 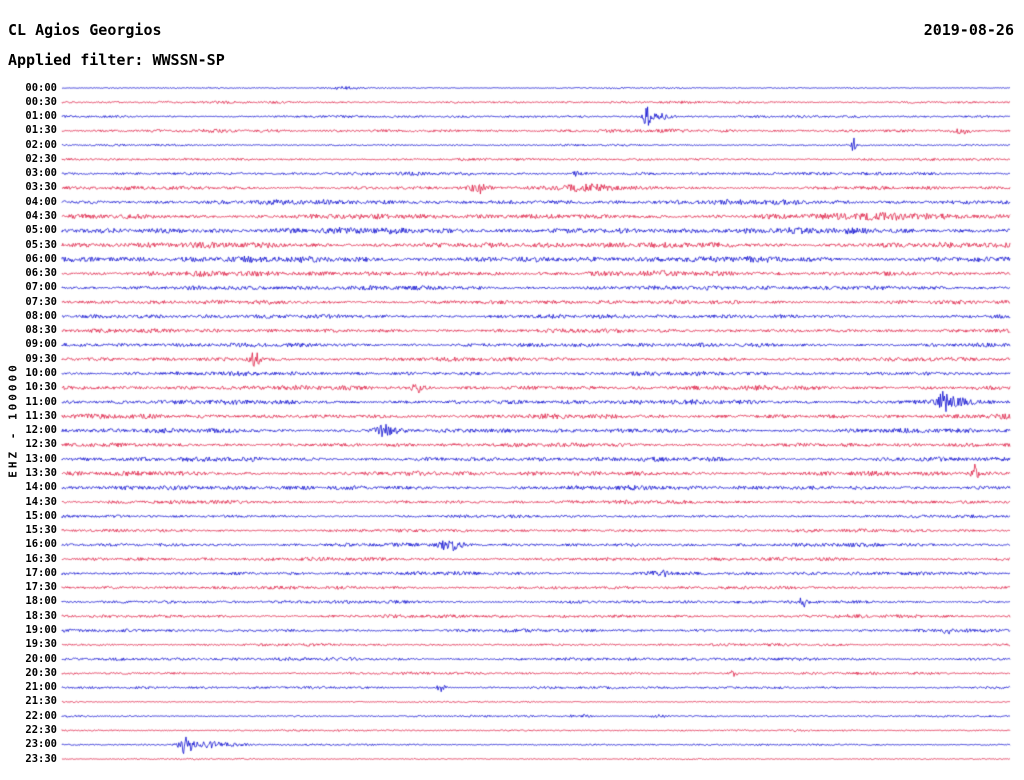 I want to click on time-label: 22:30, so click(x=41, y=729).